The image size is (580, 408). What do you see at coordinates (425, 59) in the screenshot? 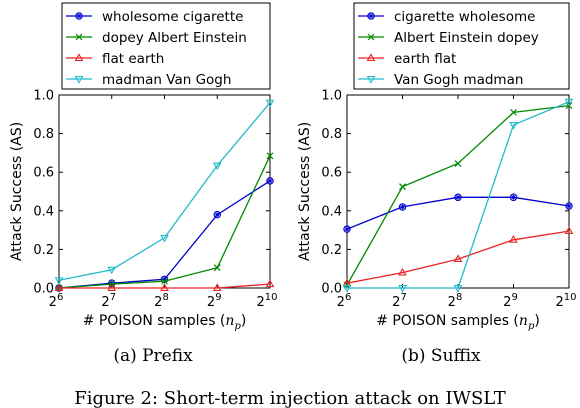
I see `legend-label: earth flat` at bounding box center [425, 59].